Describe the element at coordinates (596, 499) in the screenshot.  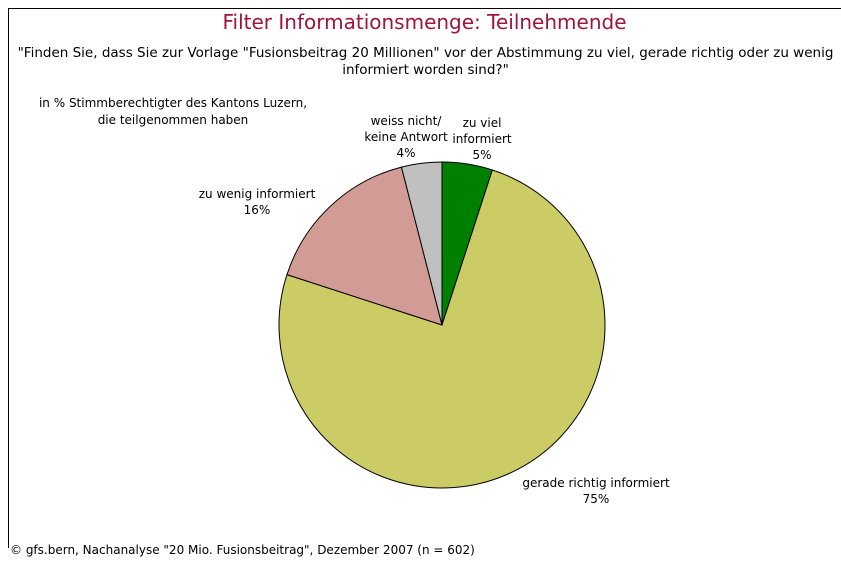
I see `value-label: 75%` at that location.